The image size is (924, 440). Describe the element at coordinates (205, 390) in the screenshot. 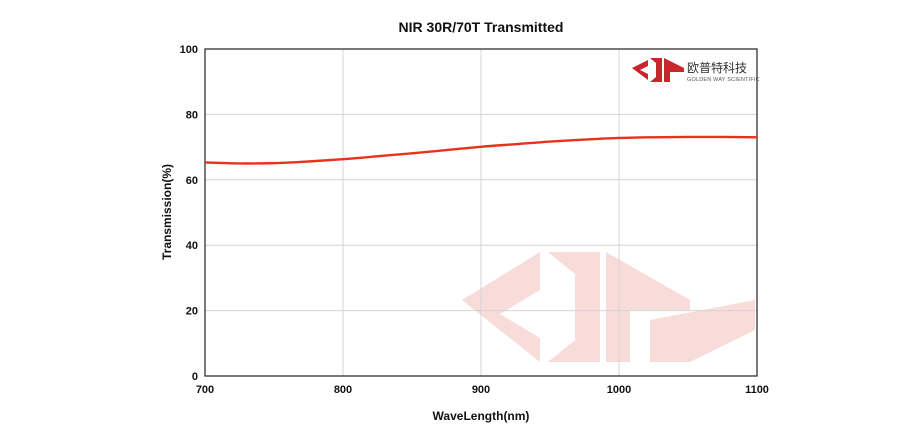

I see `x-tick-label: 700` at that location.